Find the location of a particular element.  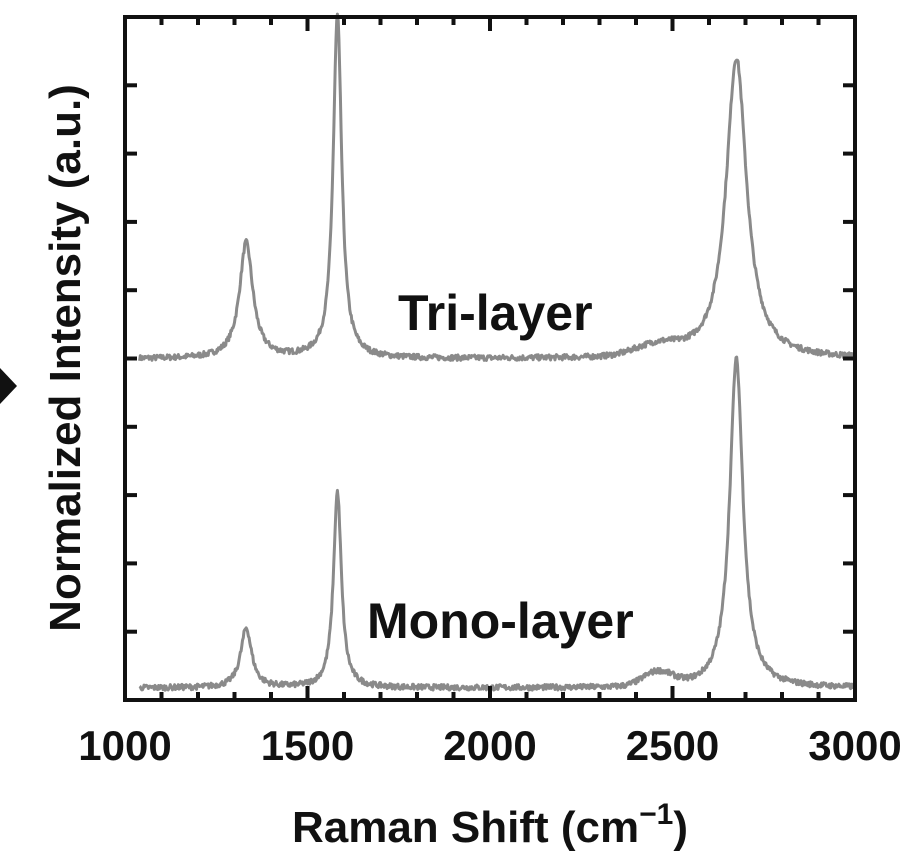

x-axis-title-end: ) is located at coordinates (680, 827).